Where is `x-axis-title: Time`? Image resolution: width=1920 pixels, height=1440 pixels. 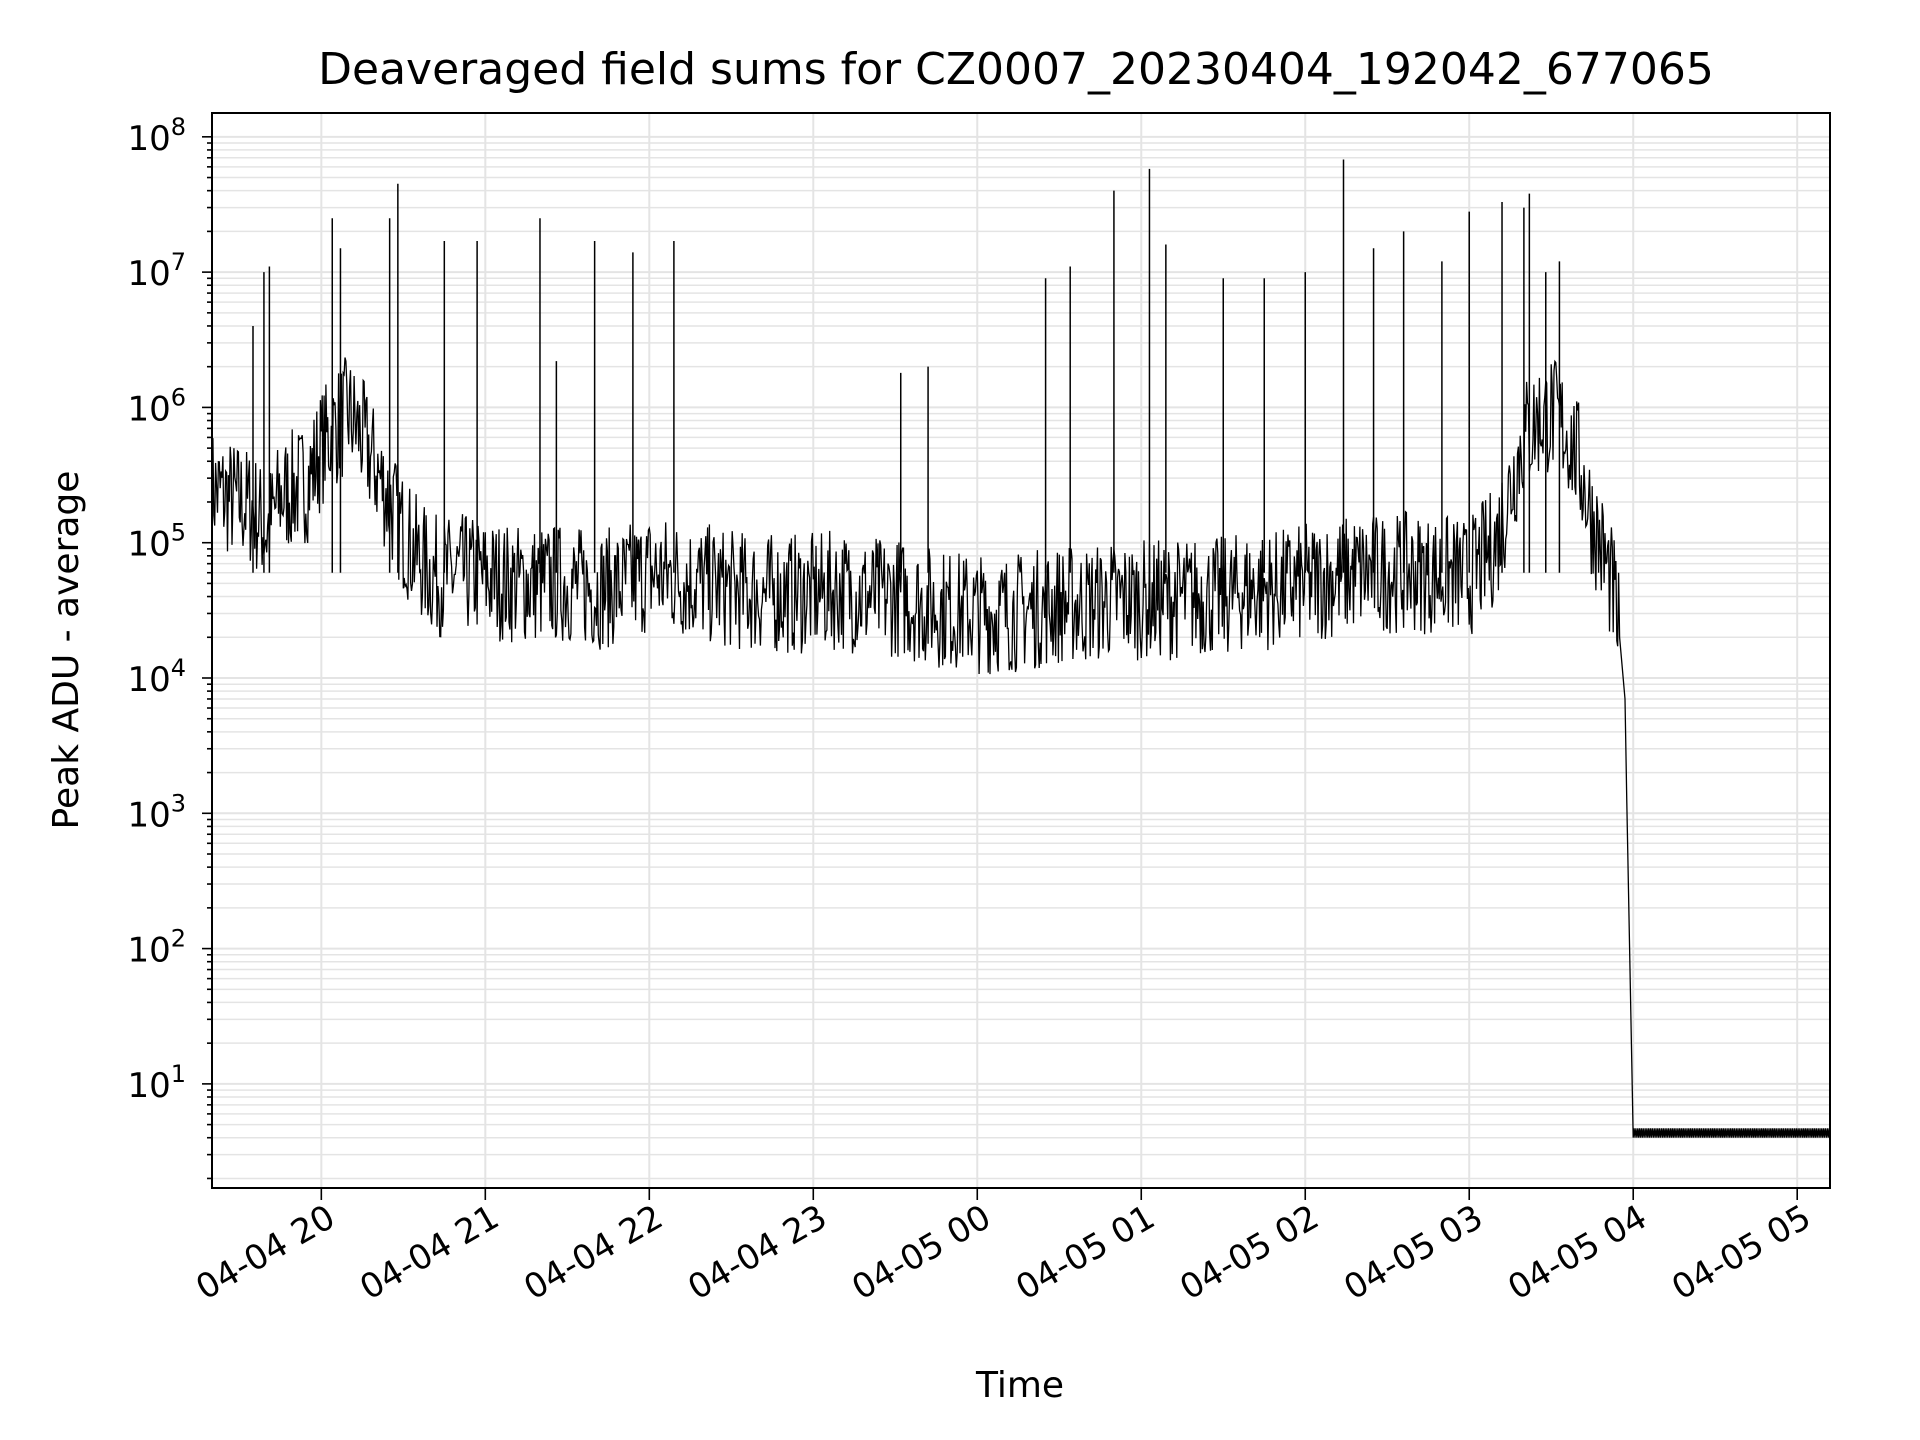
x-axis-title: Time is located at coordinates (1019, 1385).